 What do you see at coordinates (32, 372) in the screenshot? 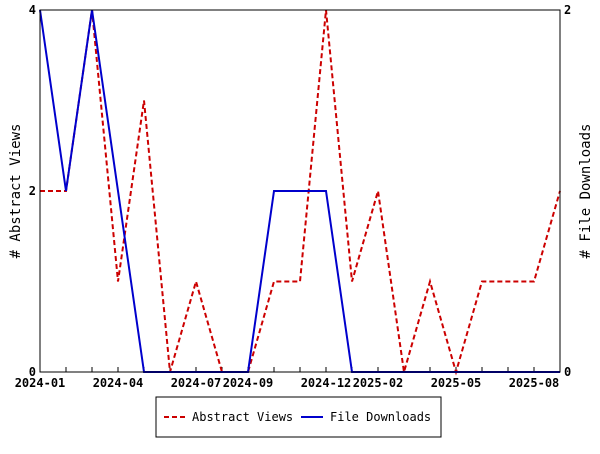
I see `y-tick-label: 0` at bounding box center [32, 372].